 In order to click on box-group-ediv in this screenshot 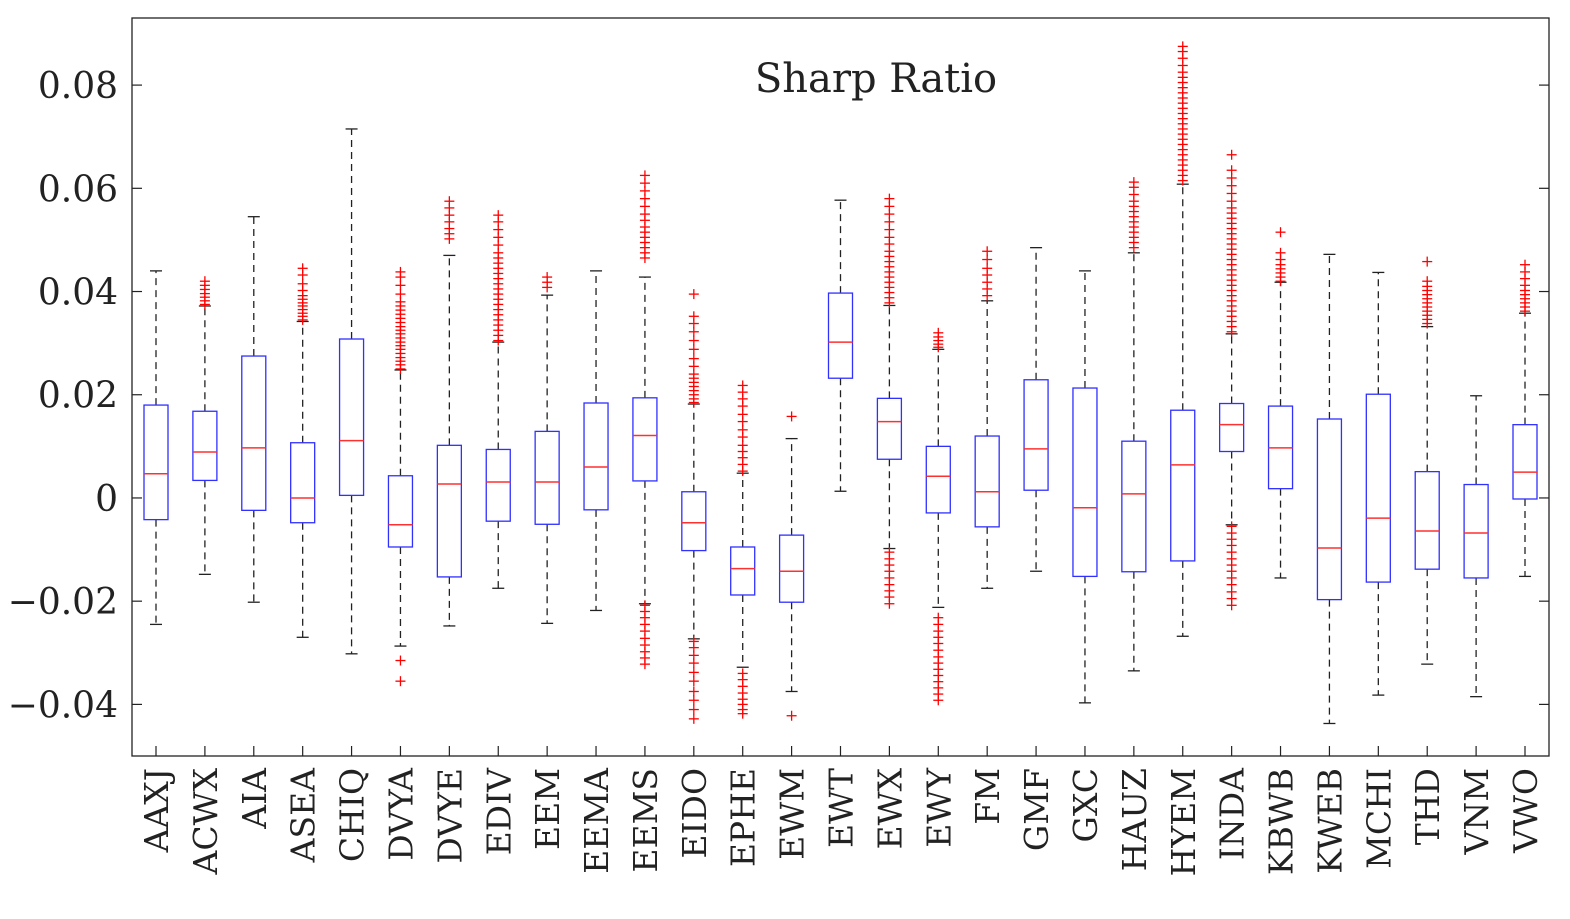, I will do `click(498, 399)`.